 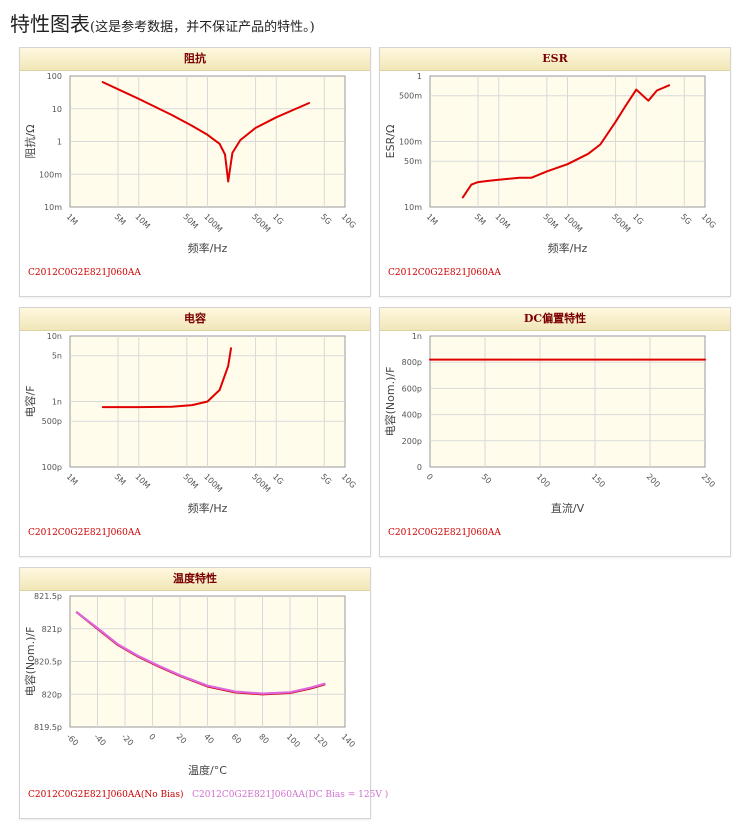 What do you see at coordinates (48, 662) in the screenshot?
I see `temperature-y-tick-label: 820.5p` at bounding box center [48, 662].